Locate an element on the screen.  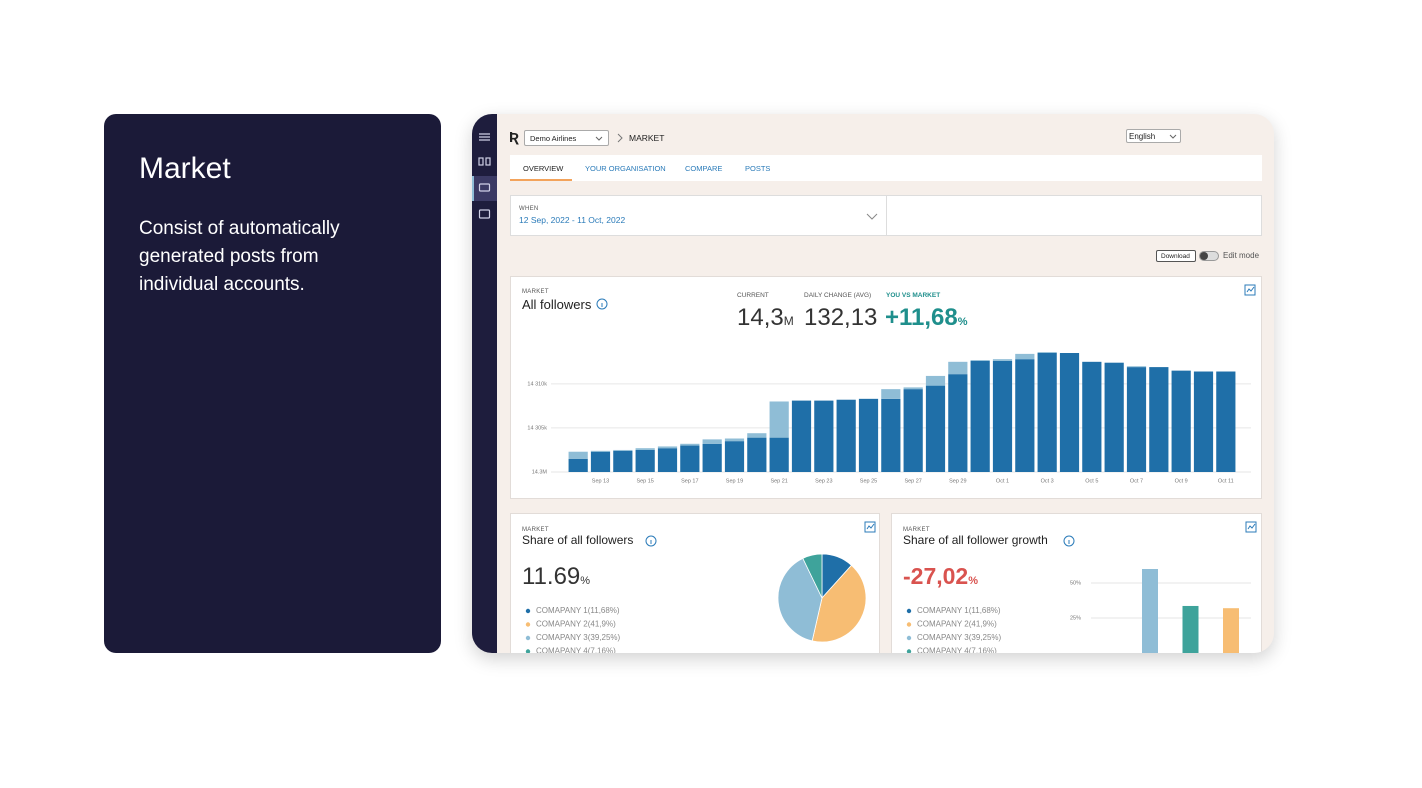
x-tick-label: Sep 17 is located at coordinates (689, 481).